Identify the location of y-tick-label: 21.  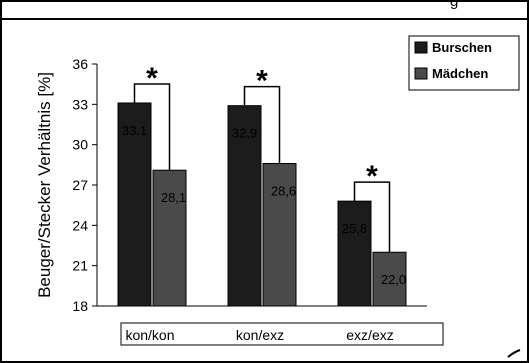
(80, 266).